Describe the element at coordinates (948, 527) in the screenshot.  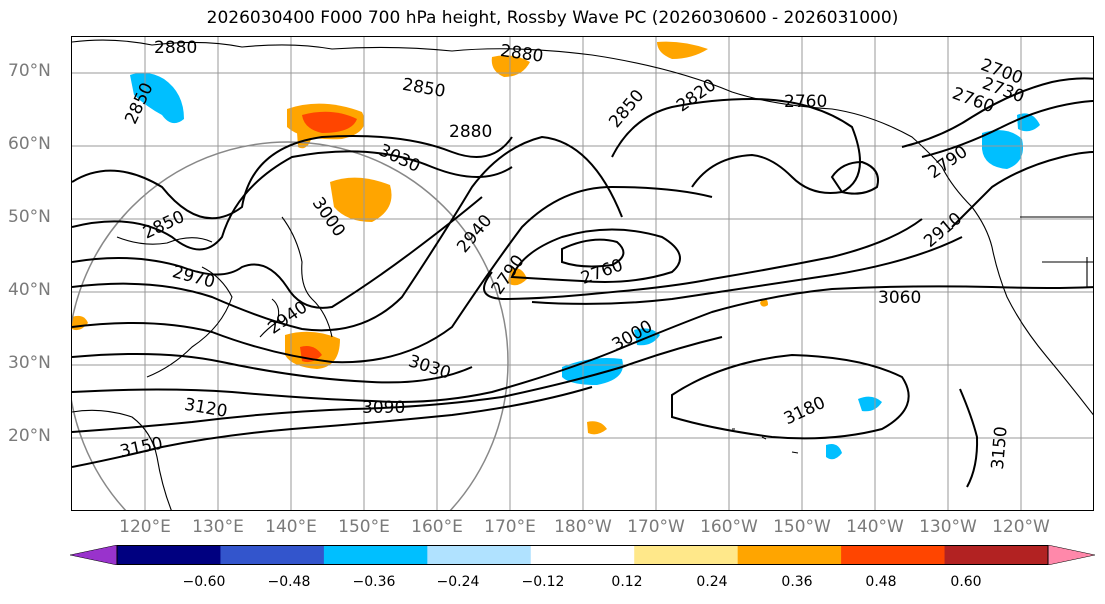
I see `lon-label-130w: 130°W` at that location.